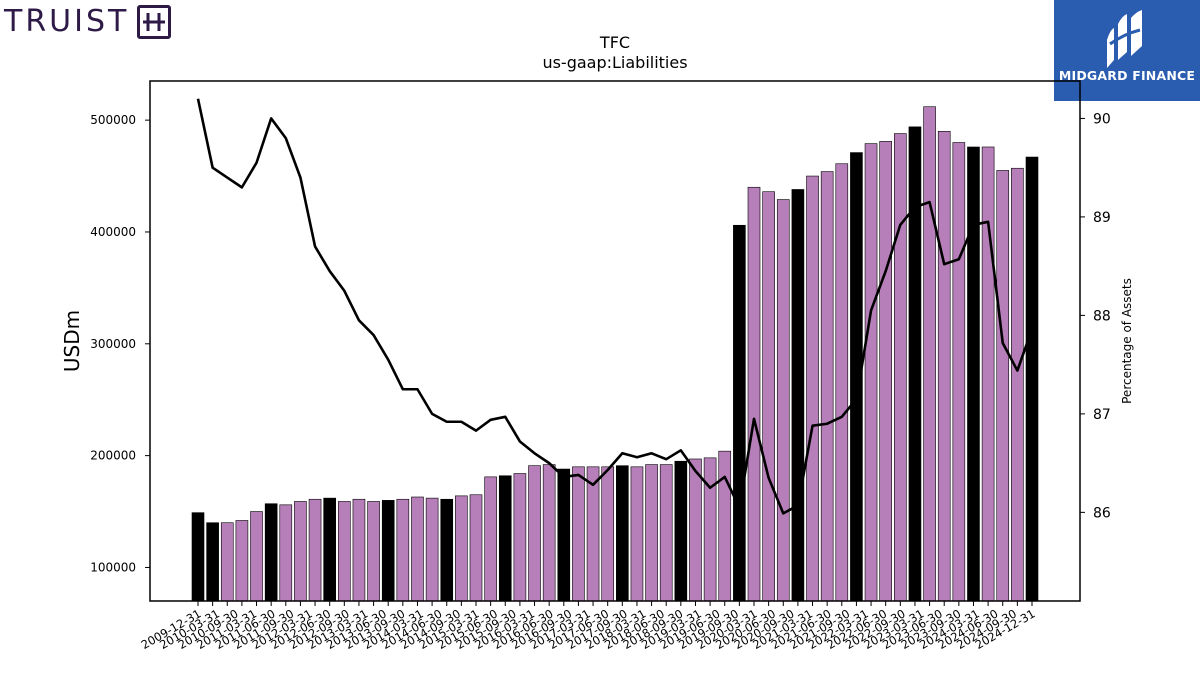  I want to click on midgard-finance-badge: MIDGARD FINANCE, so click(1127, 50).